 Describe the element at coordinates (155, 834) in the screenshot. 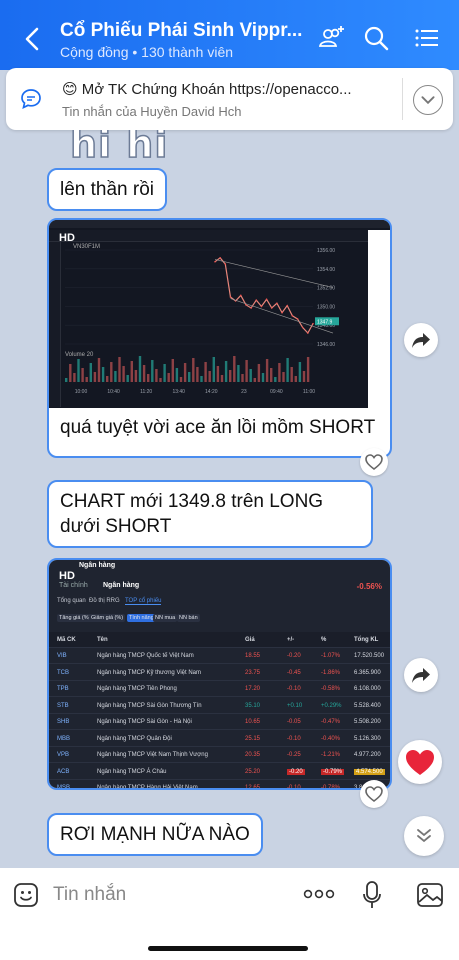

I see `message-bubble: RƠI MẠNH NỮA NÀO` at that location.